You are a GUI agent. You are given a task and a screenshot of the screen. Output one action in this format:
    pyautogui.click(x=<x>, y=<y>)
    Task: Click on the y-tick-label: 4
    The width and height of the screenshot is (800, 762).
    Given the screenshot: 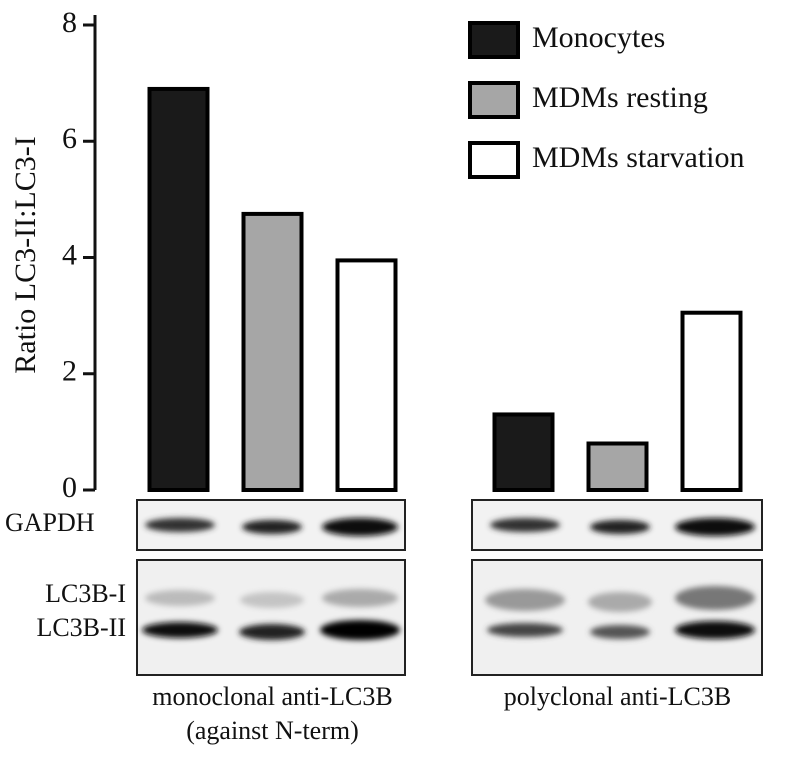 What is the action you would take?
    pyautogui.click(x=69, y=254)
    